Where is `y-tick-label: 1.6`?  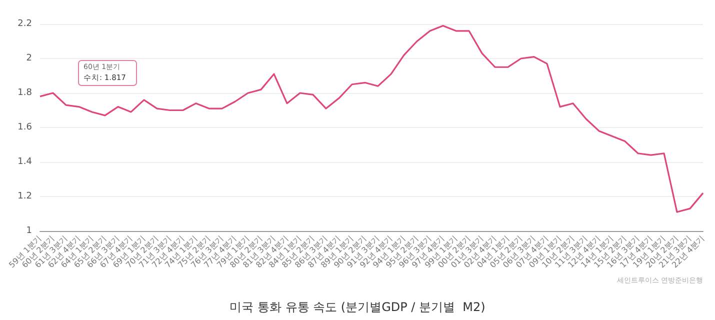 y-tick-label: 1.6 is located at coordinates (25, 127).